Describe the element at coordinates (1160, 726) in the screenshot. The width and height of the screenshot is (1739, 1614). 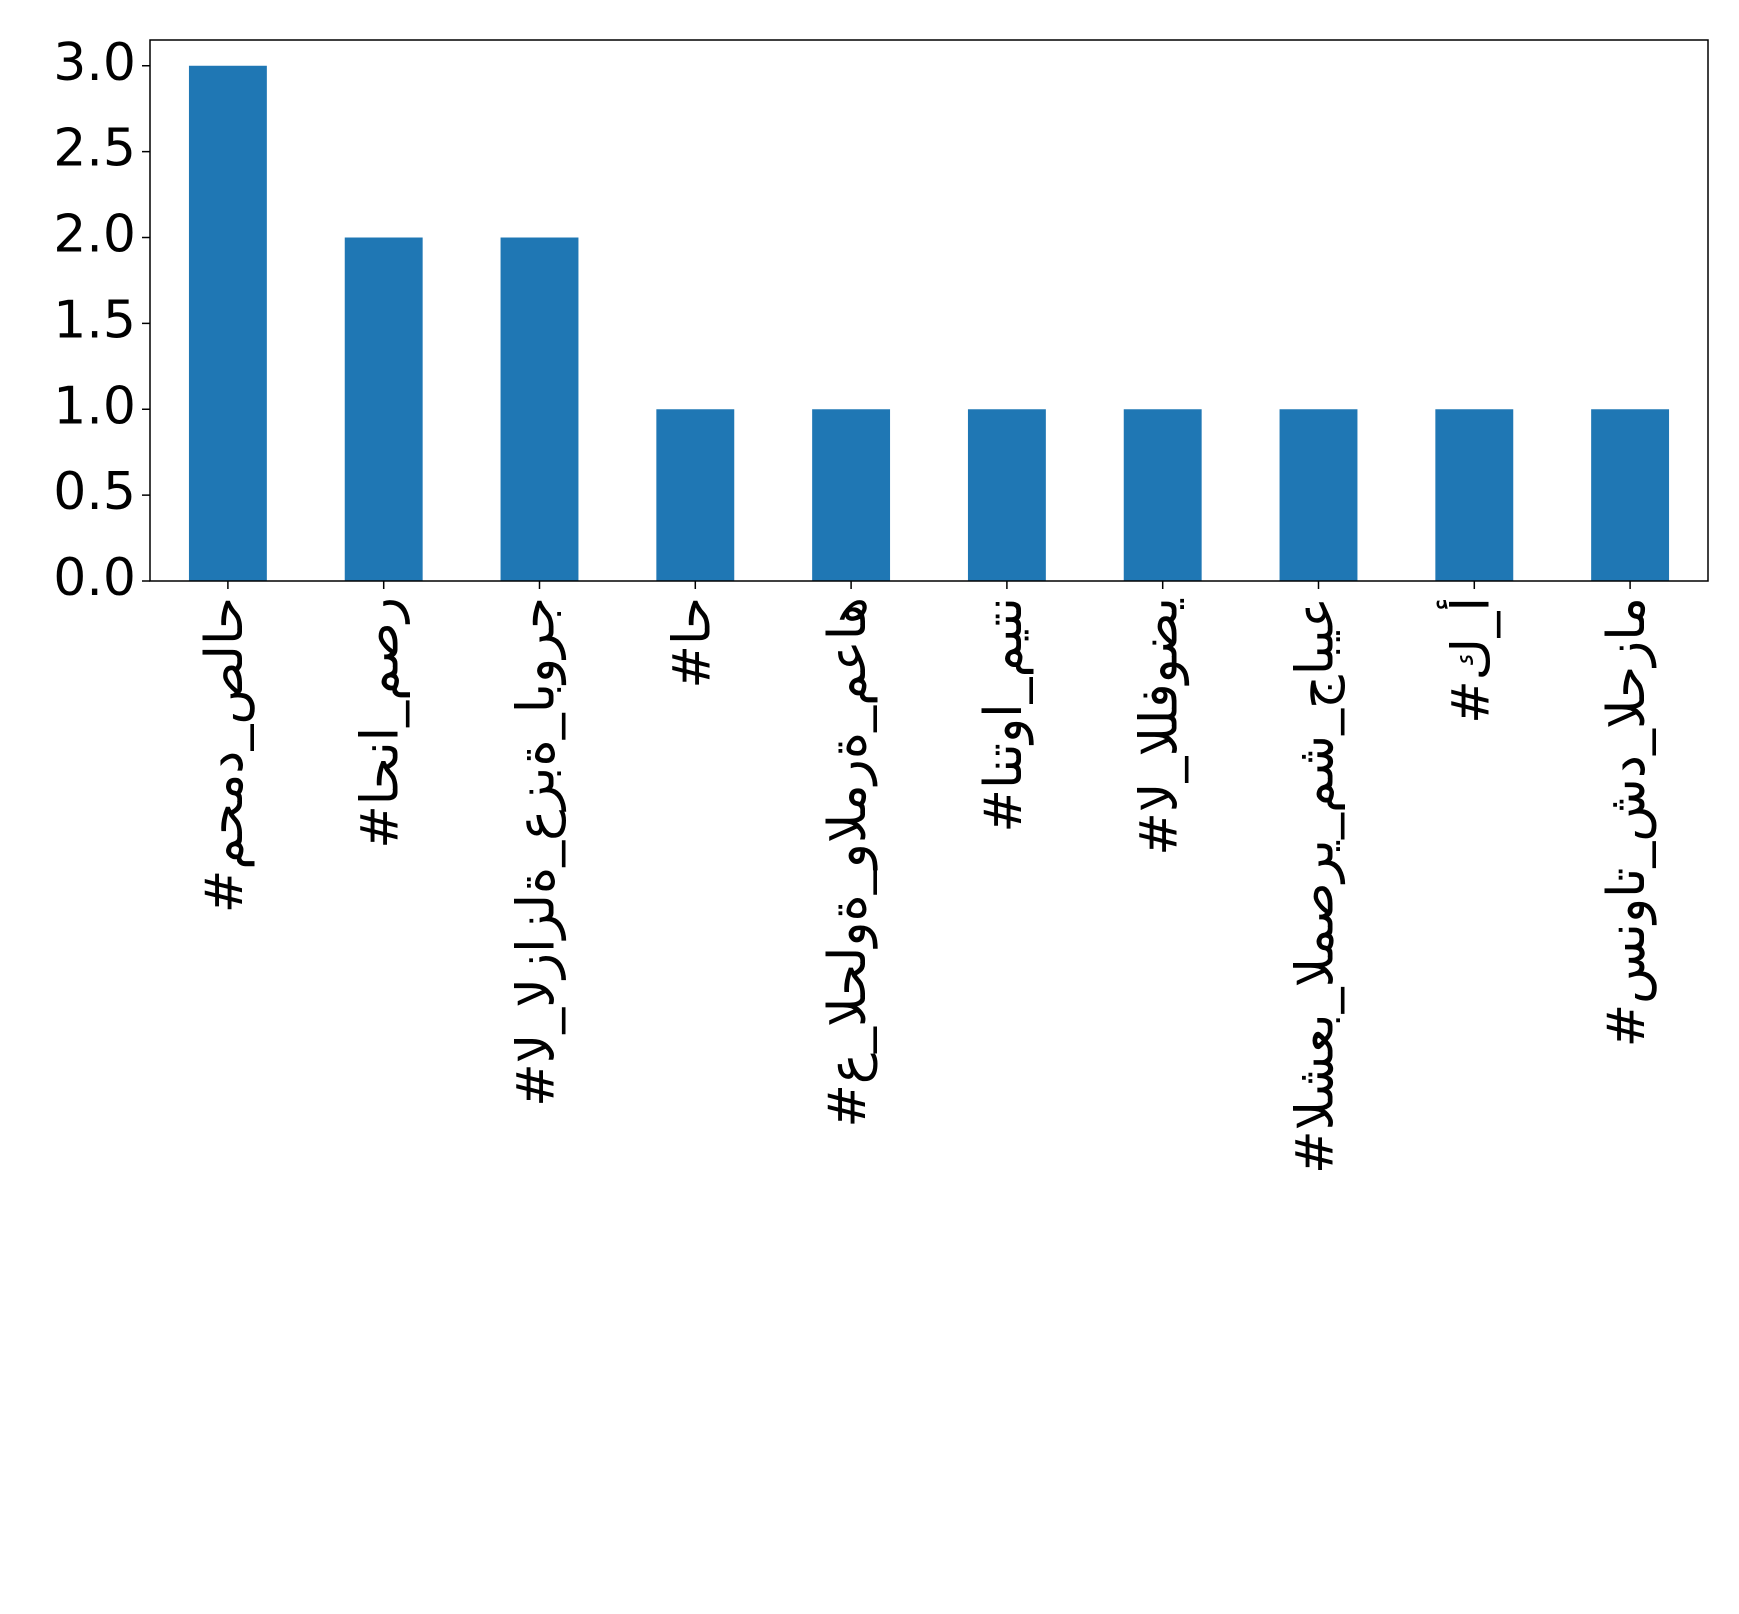
I see `x-tick-label: #ال_اللفوضي` at that location.